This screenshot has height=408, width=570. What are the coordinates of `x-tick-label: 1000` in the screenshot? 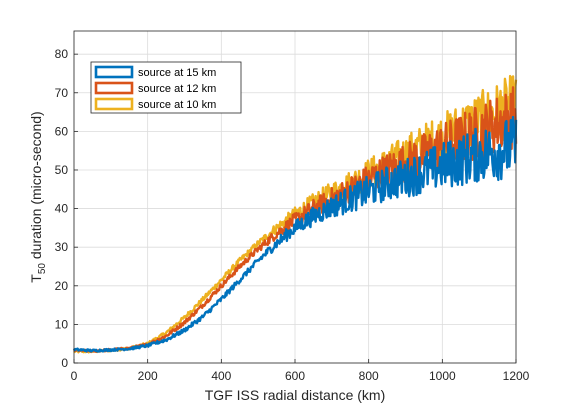 It's located at (442, 376).